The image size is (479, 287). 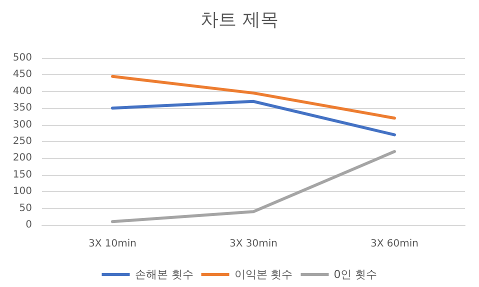 I want to click on y-tick-label: 400, so click(x=22, y=91).